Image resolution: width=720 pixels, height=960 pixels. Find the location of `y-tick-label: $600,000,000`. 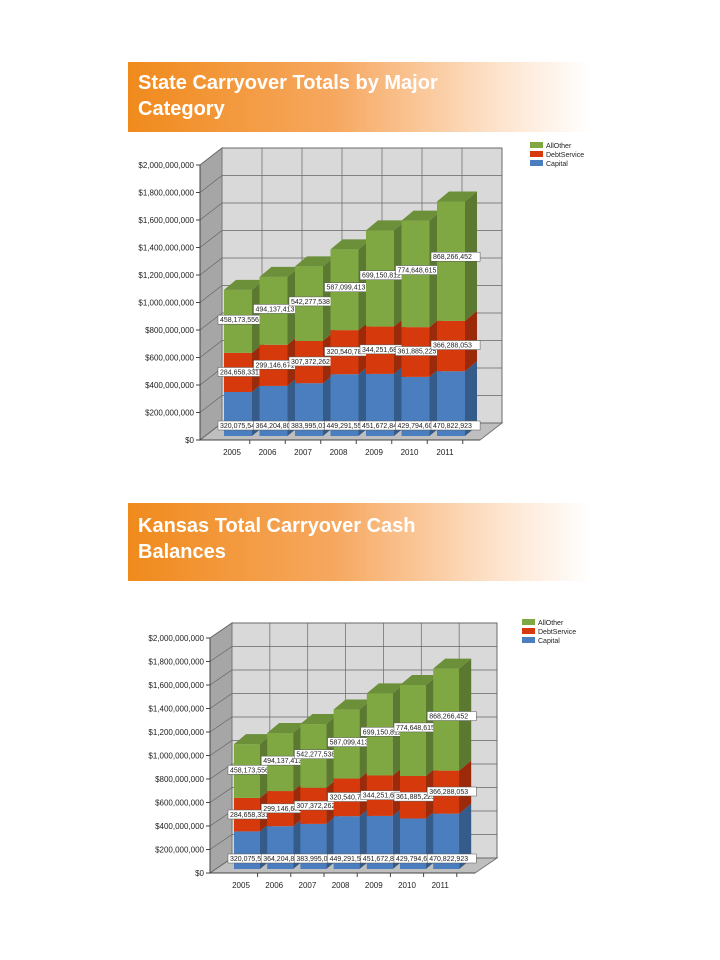

y-tick-label: $600,000,000 is located at coordinates (179, 803).